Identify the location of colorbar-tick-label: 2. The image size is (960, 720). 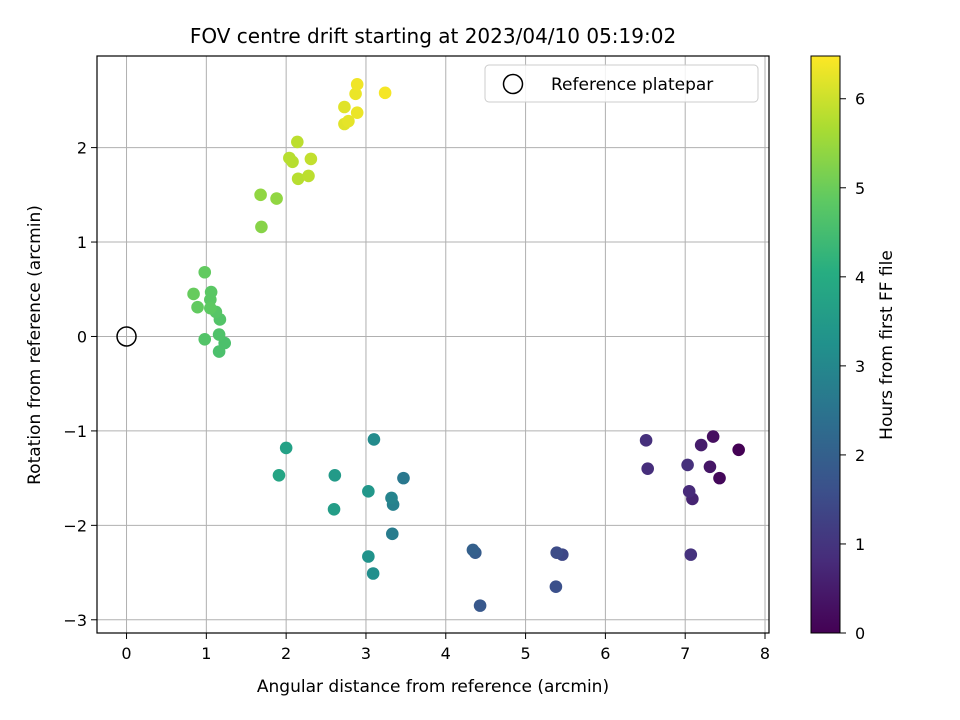
(860, 455).